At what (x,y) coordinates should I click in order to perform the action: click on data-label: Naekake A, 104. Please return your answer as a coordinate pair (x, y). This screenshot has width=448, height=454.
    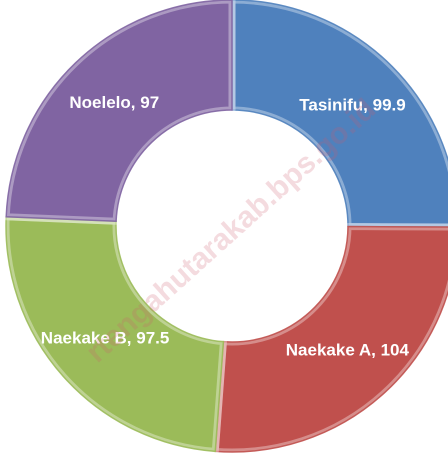
    Looking at the image, I should click on (348, 349).